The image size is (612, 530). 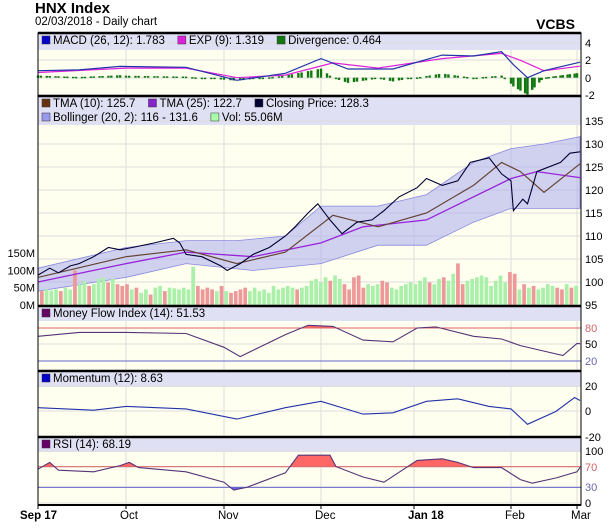 What do you see at coordinates (594, 237) in the screenshot?
I see `y-tick-label: 110` at bounding box center [594, 237].